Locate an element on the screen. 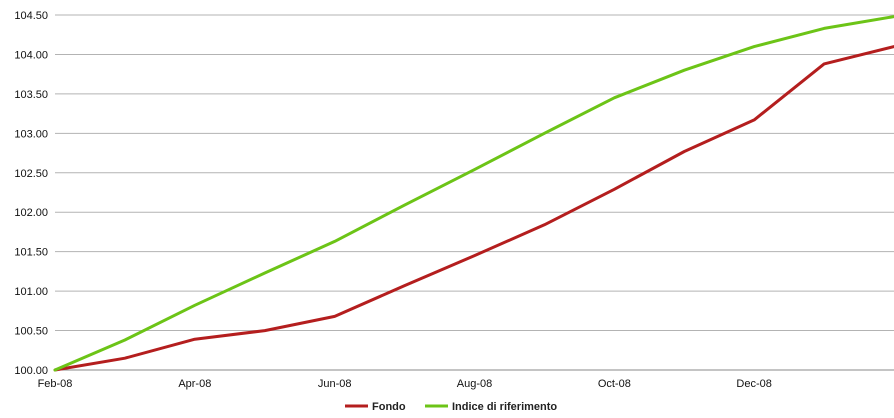 Image resolution: width=894 pixels, height=418 pixels. x-tick-label: Oct-08 is located at coordinates (614, 384).